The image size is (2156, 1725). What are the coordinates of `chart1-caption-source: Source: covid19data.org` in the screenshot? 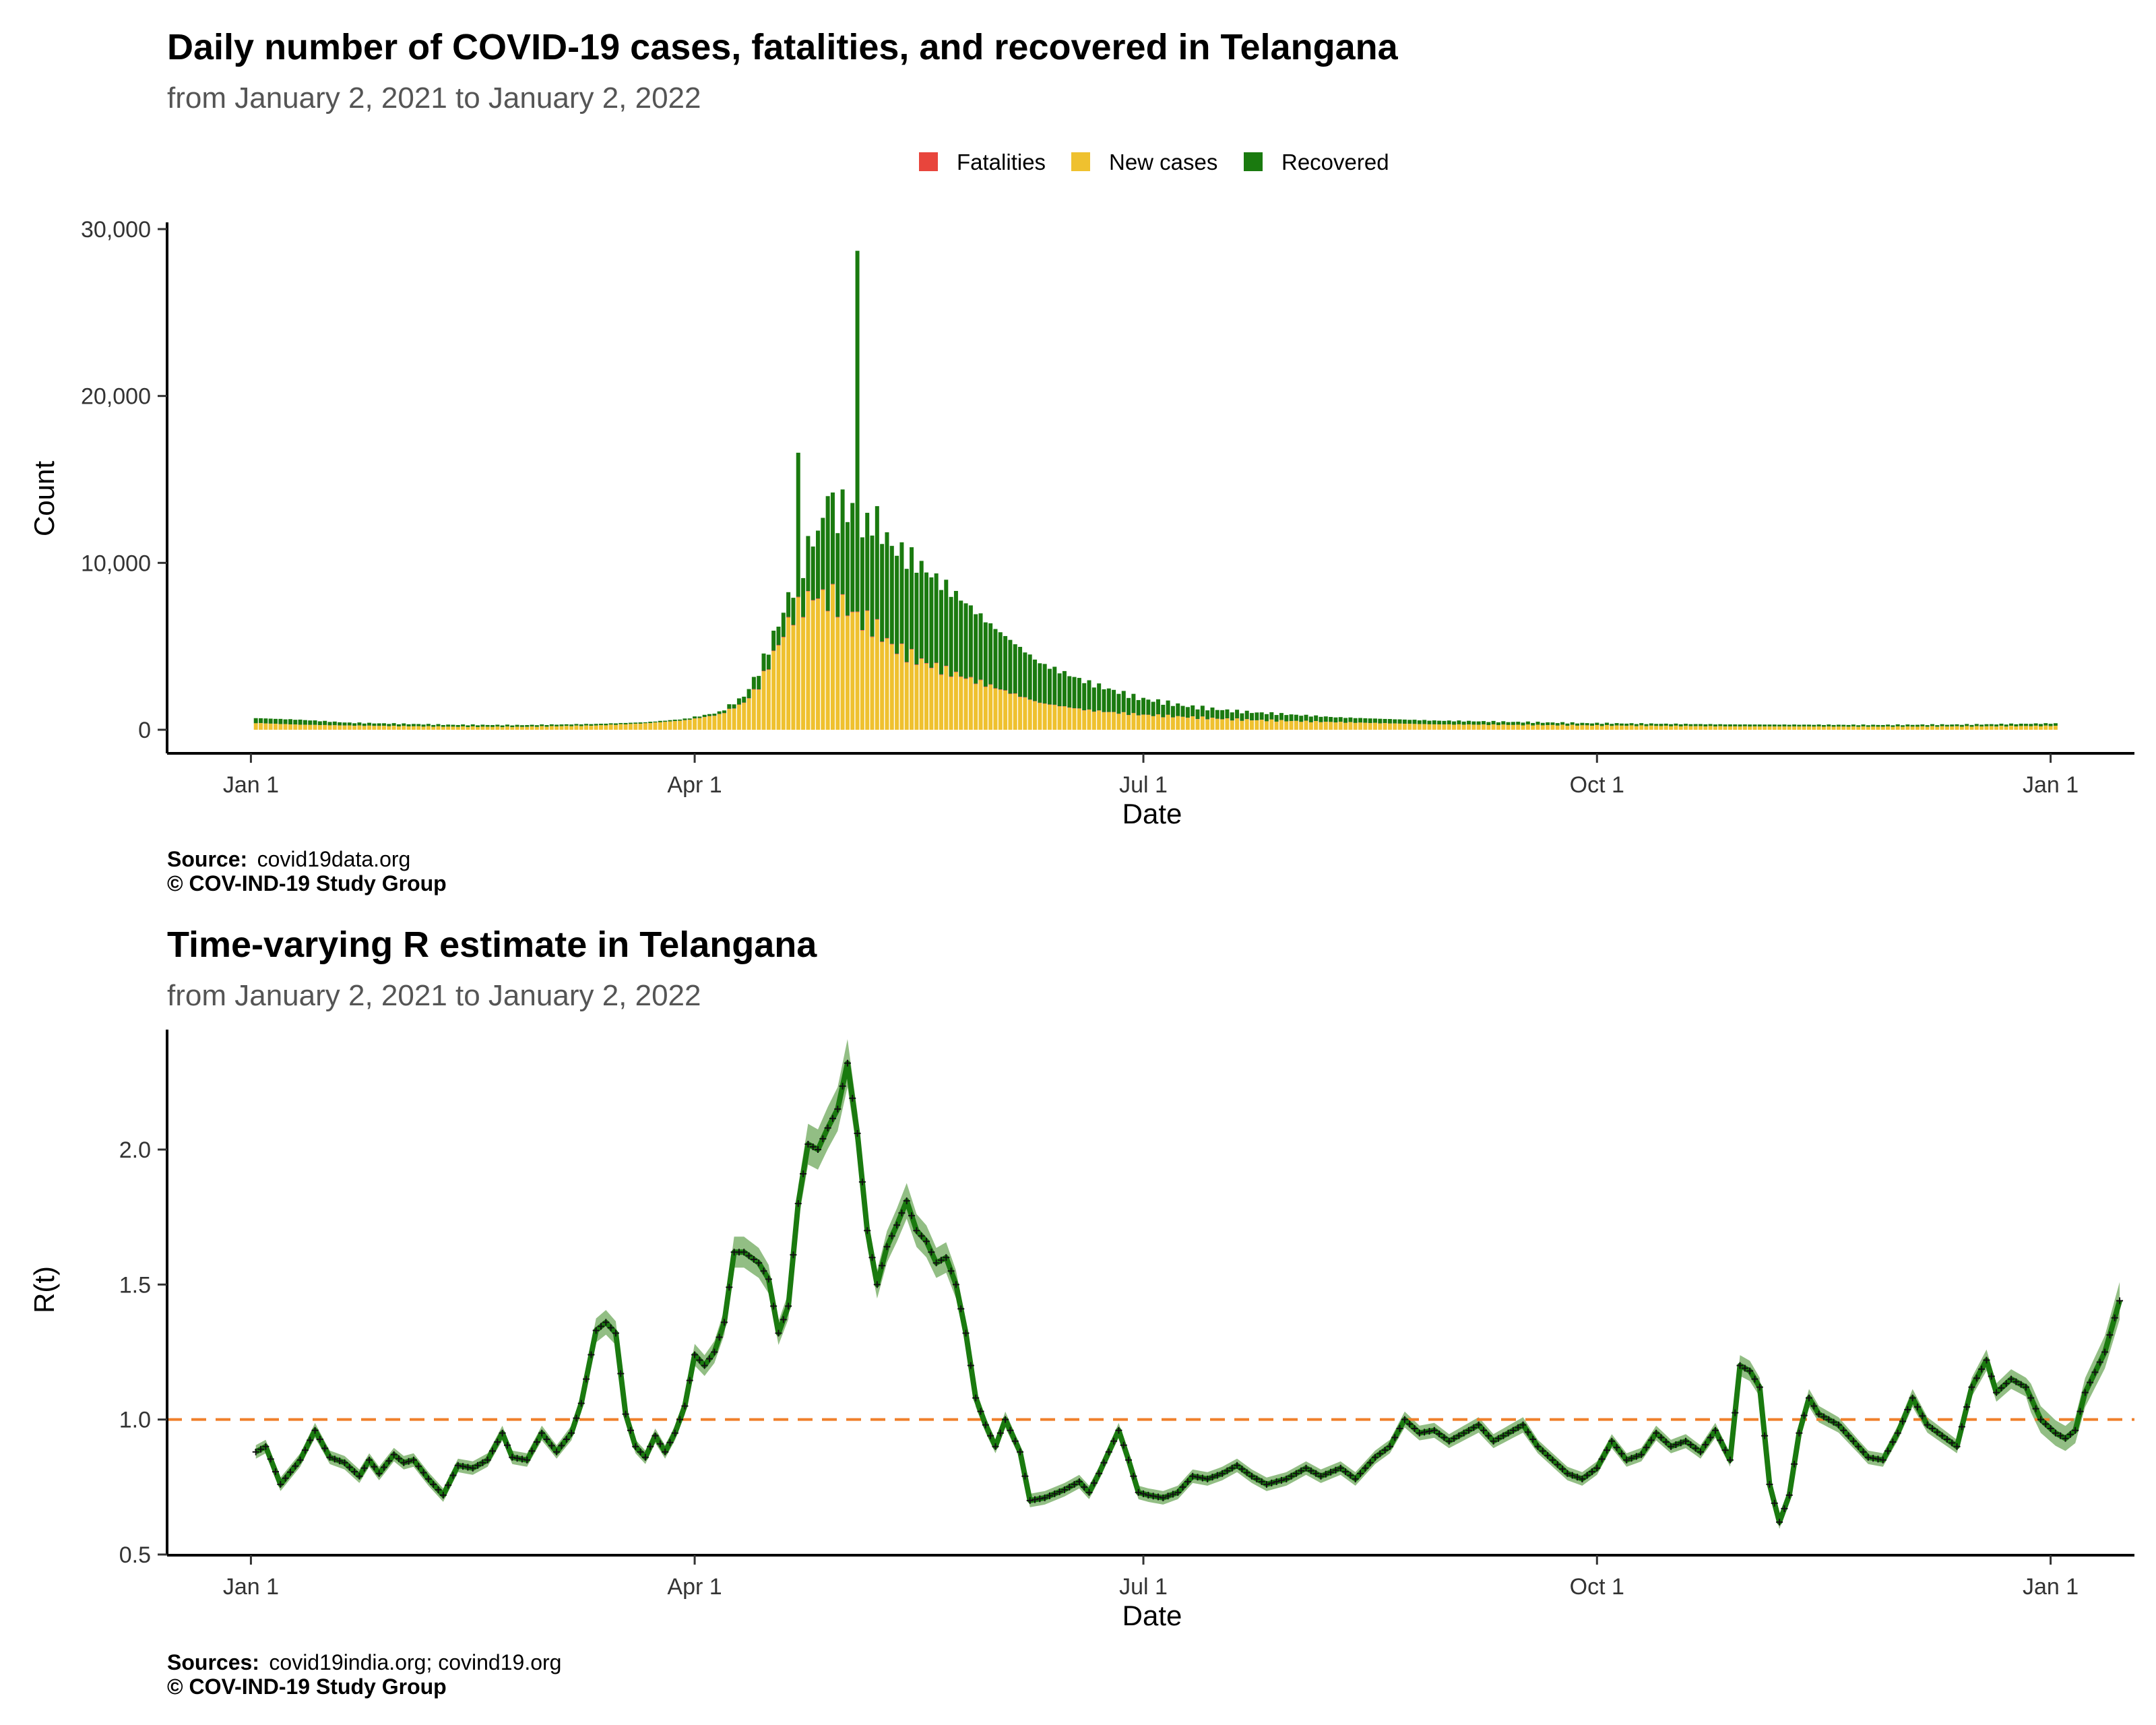 It's located at (288, 859).